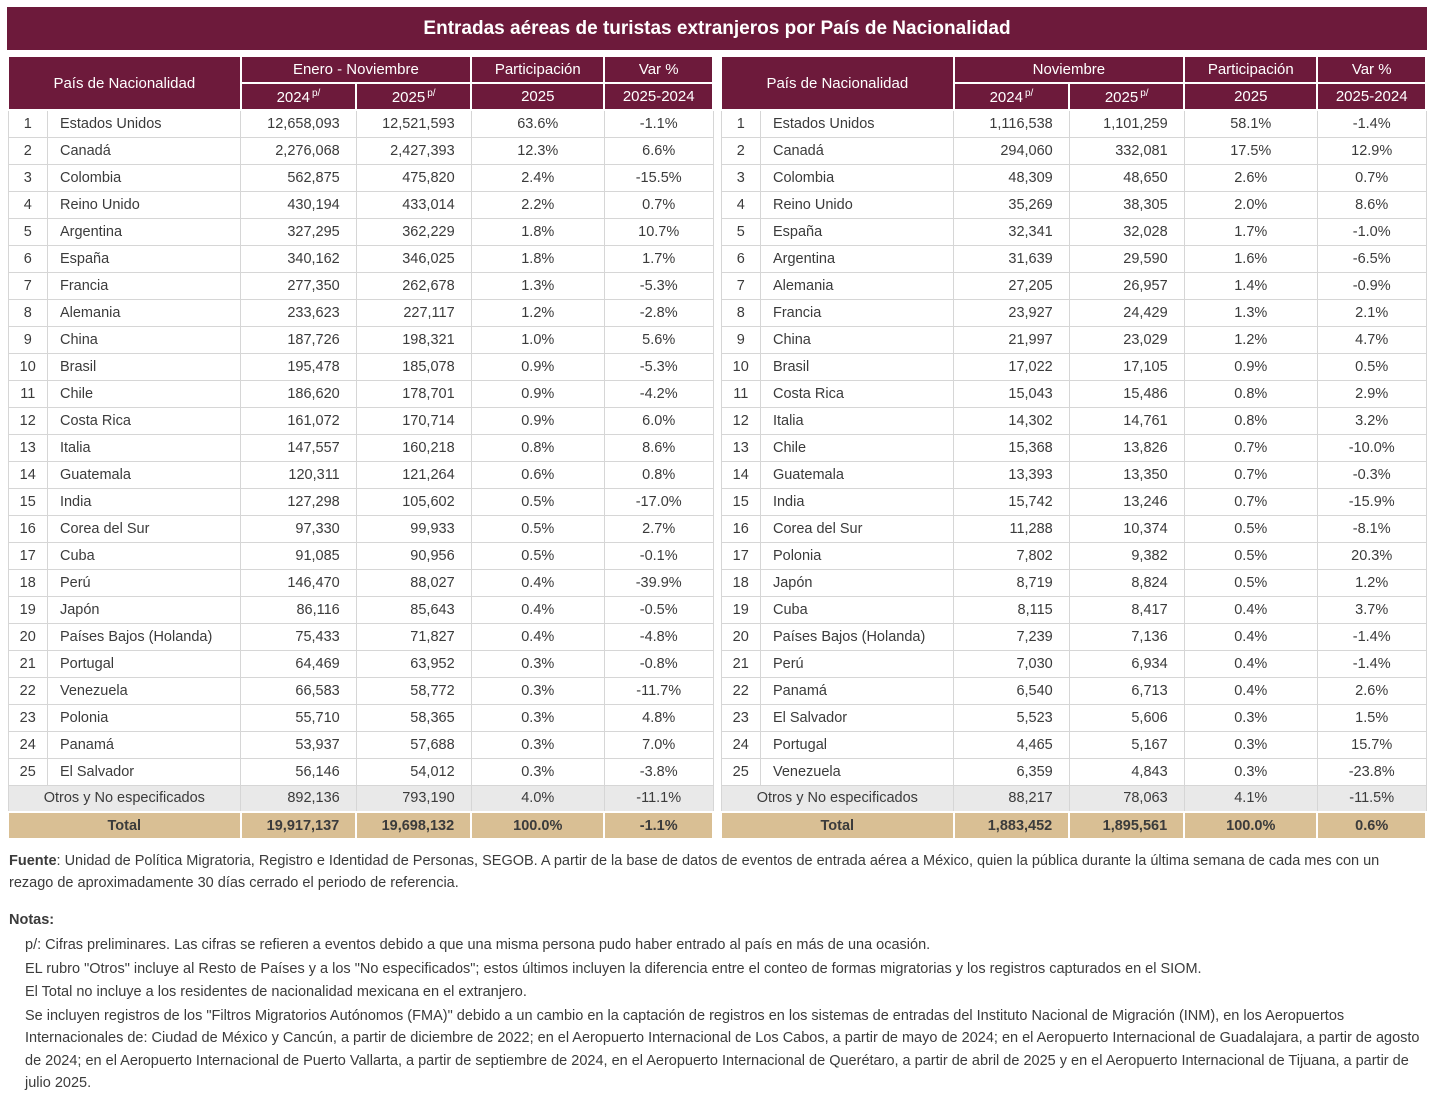 The height and width of the screenshot is (1110, 1434). I want to click on table-row: 13 Italia 147,557 160,218 0.8% 8.6%, so click(360, 447).